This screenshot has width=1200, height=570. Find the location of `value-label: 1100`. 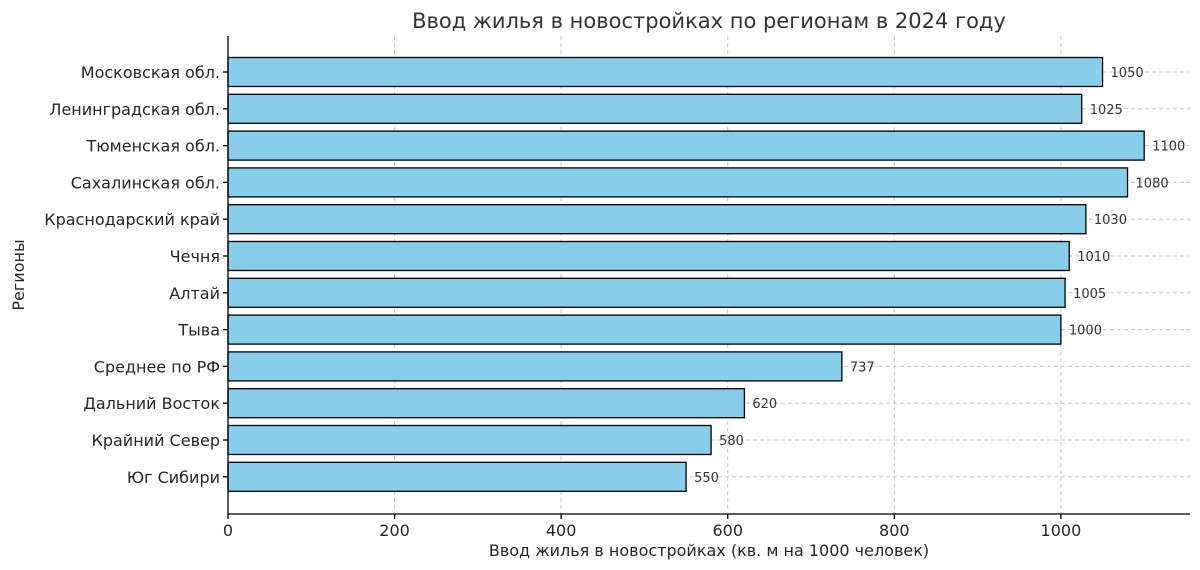

value-label: 1100 is located at coordinates (1168, 147).